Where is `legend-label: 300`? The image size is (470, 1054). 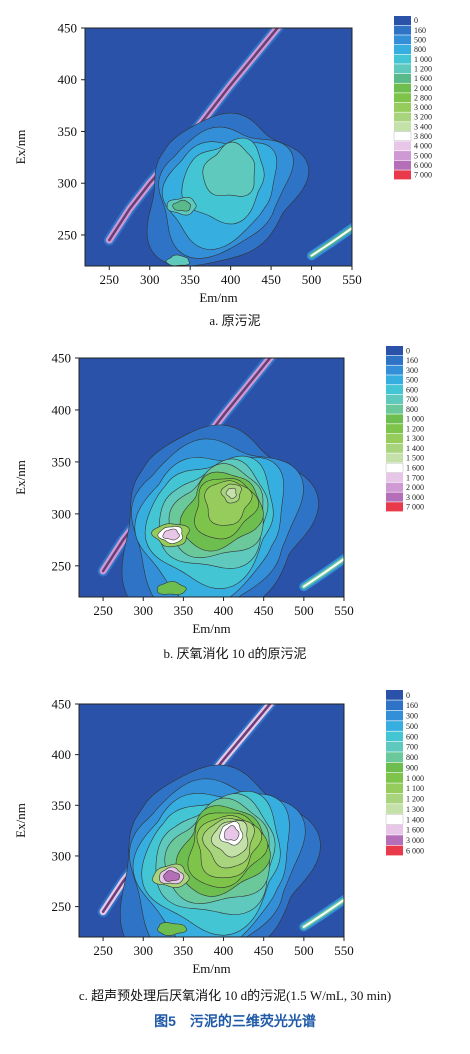
legend-label: 300 is located at coordinates (412, 370).